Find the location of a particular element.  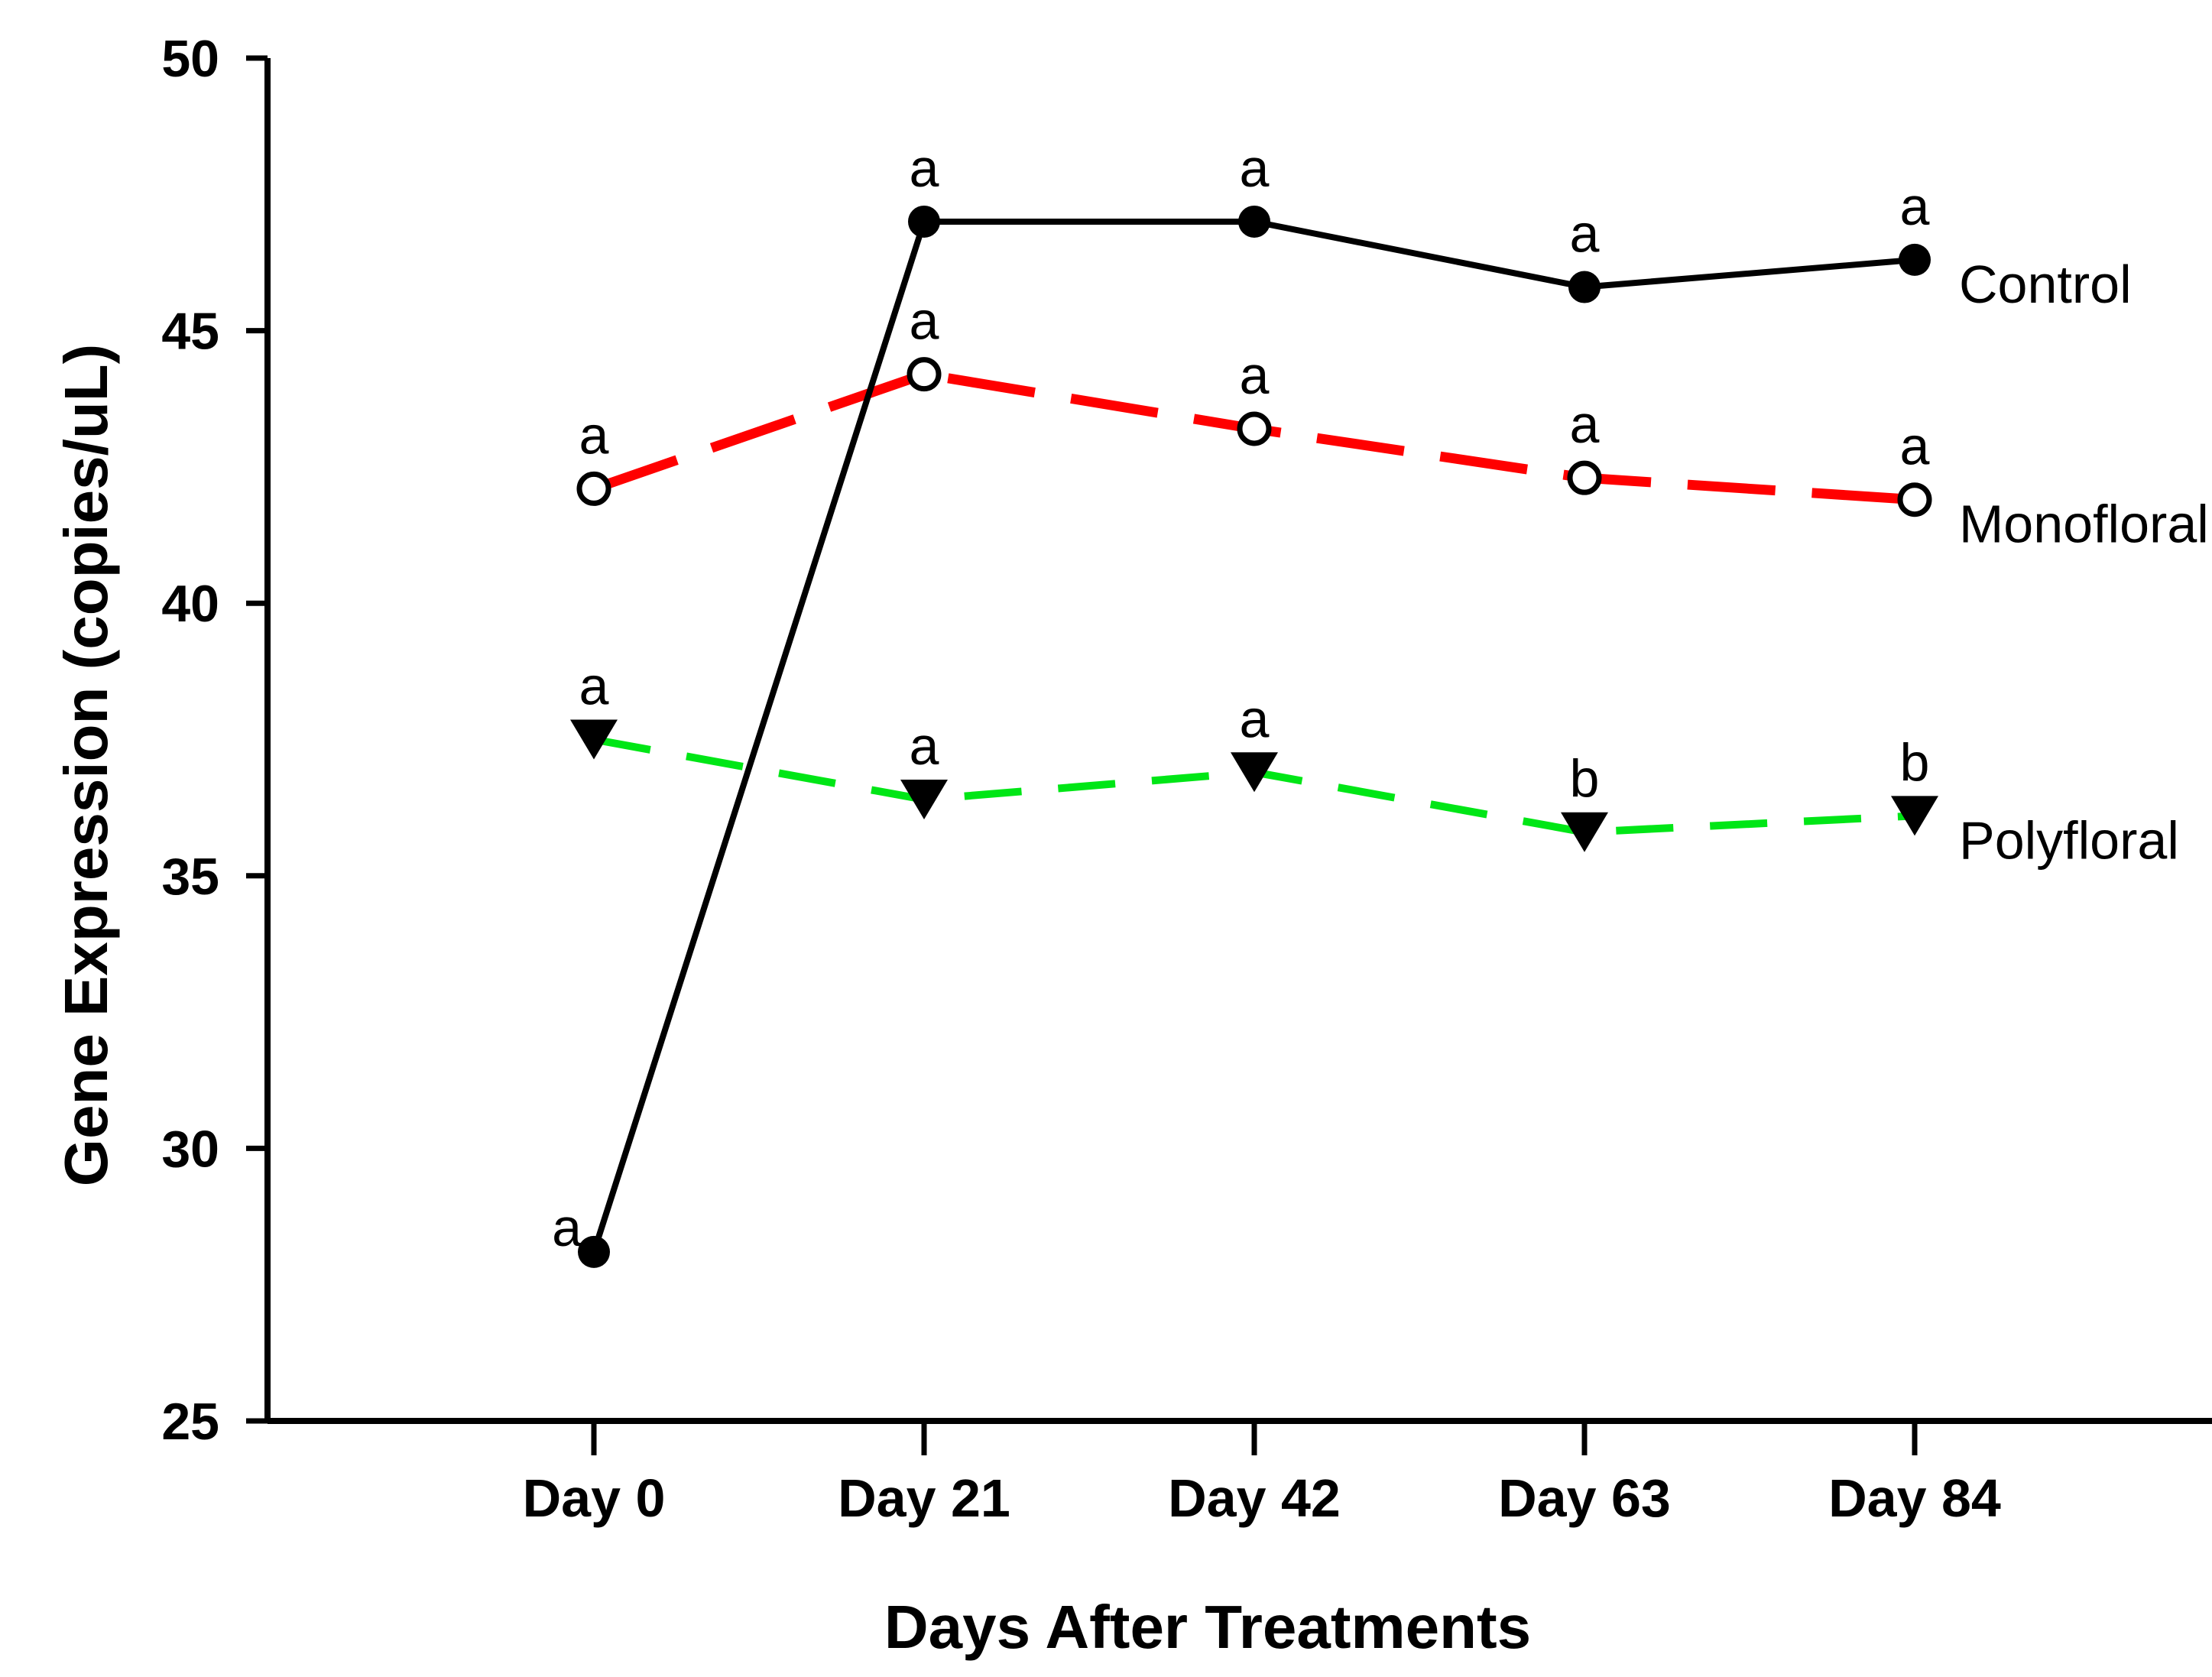

series-label-polyfloral: Polyfloral is located at coordinates (2069, 840).